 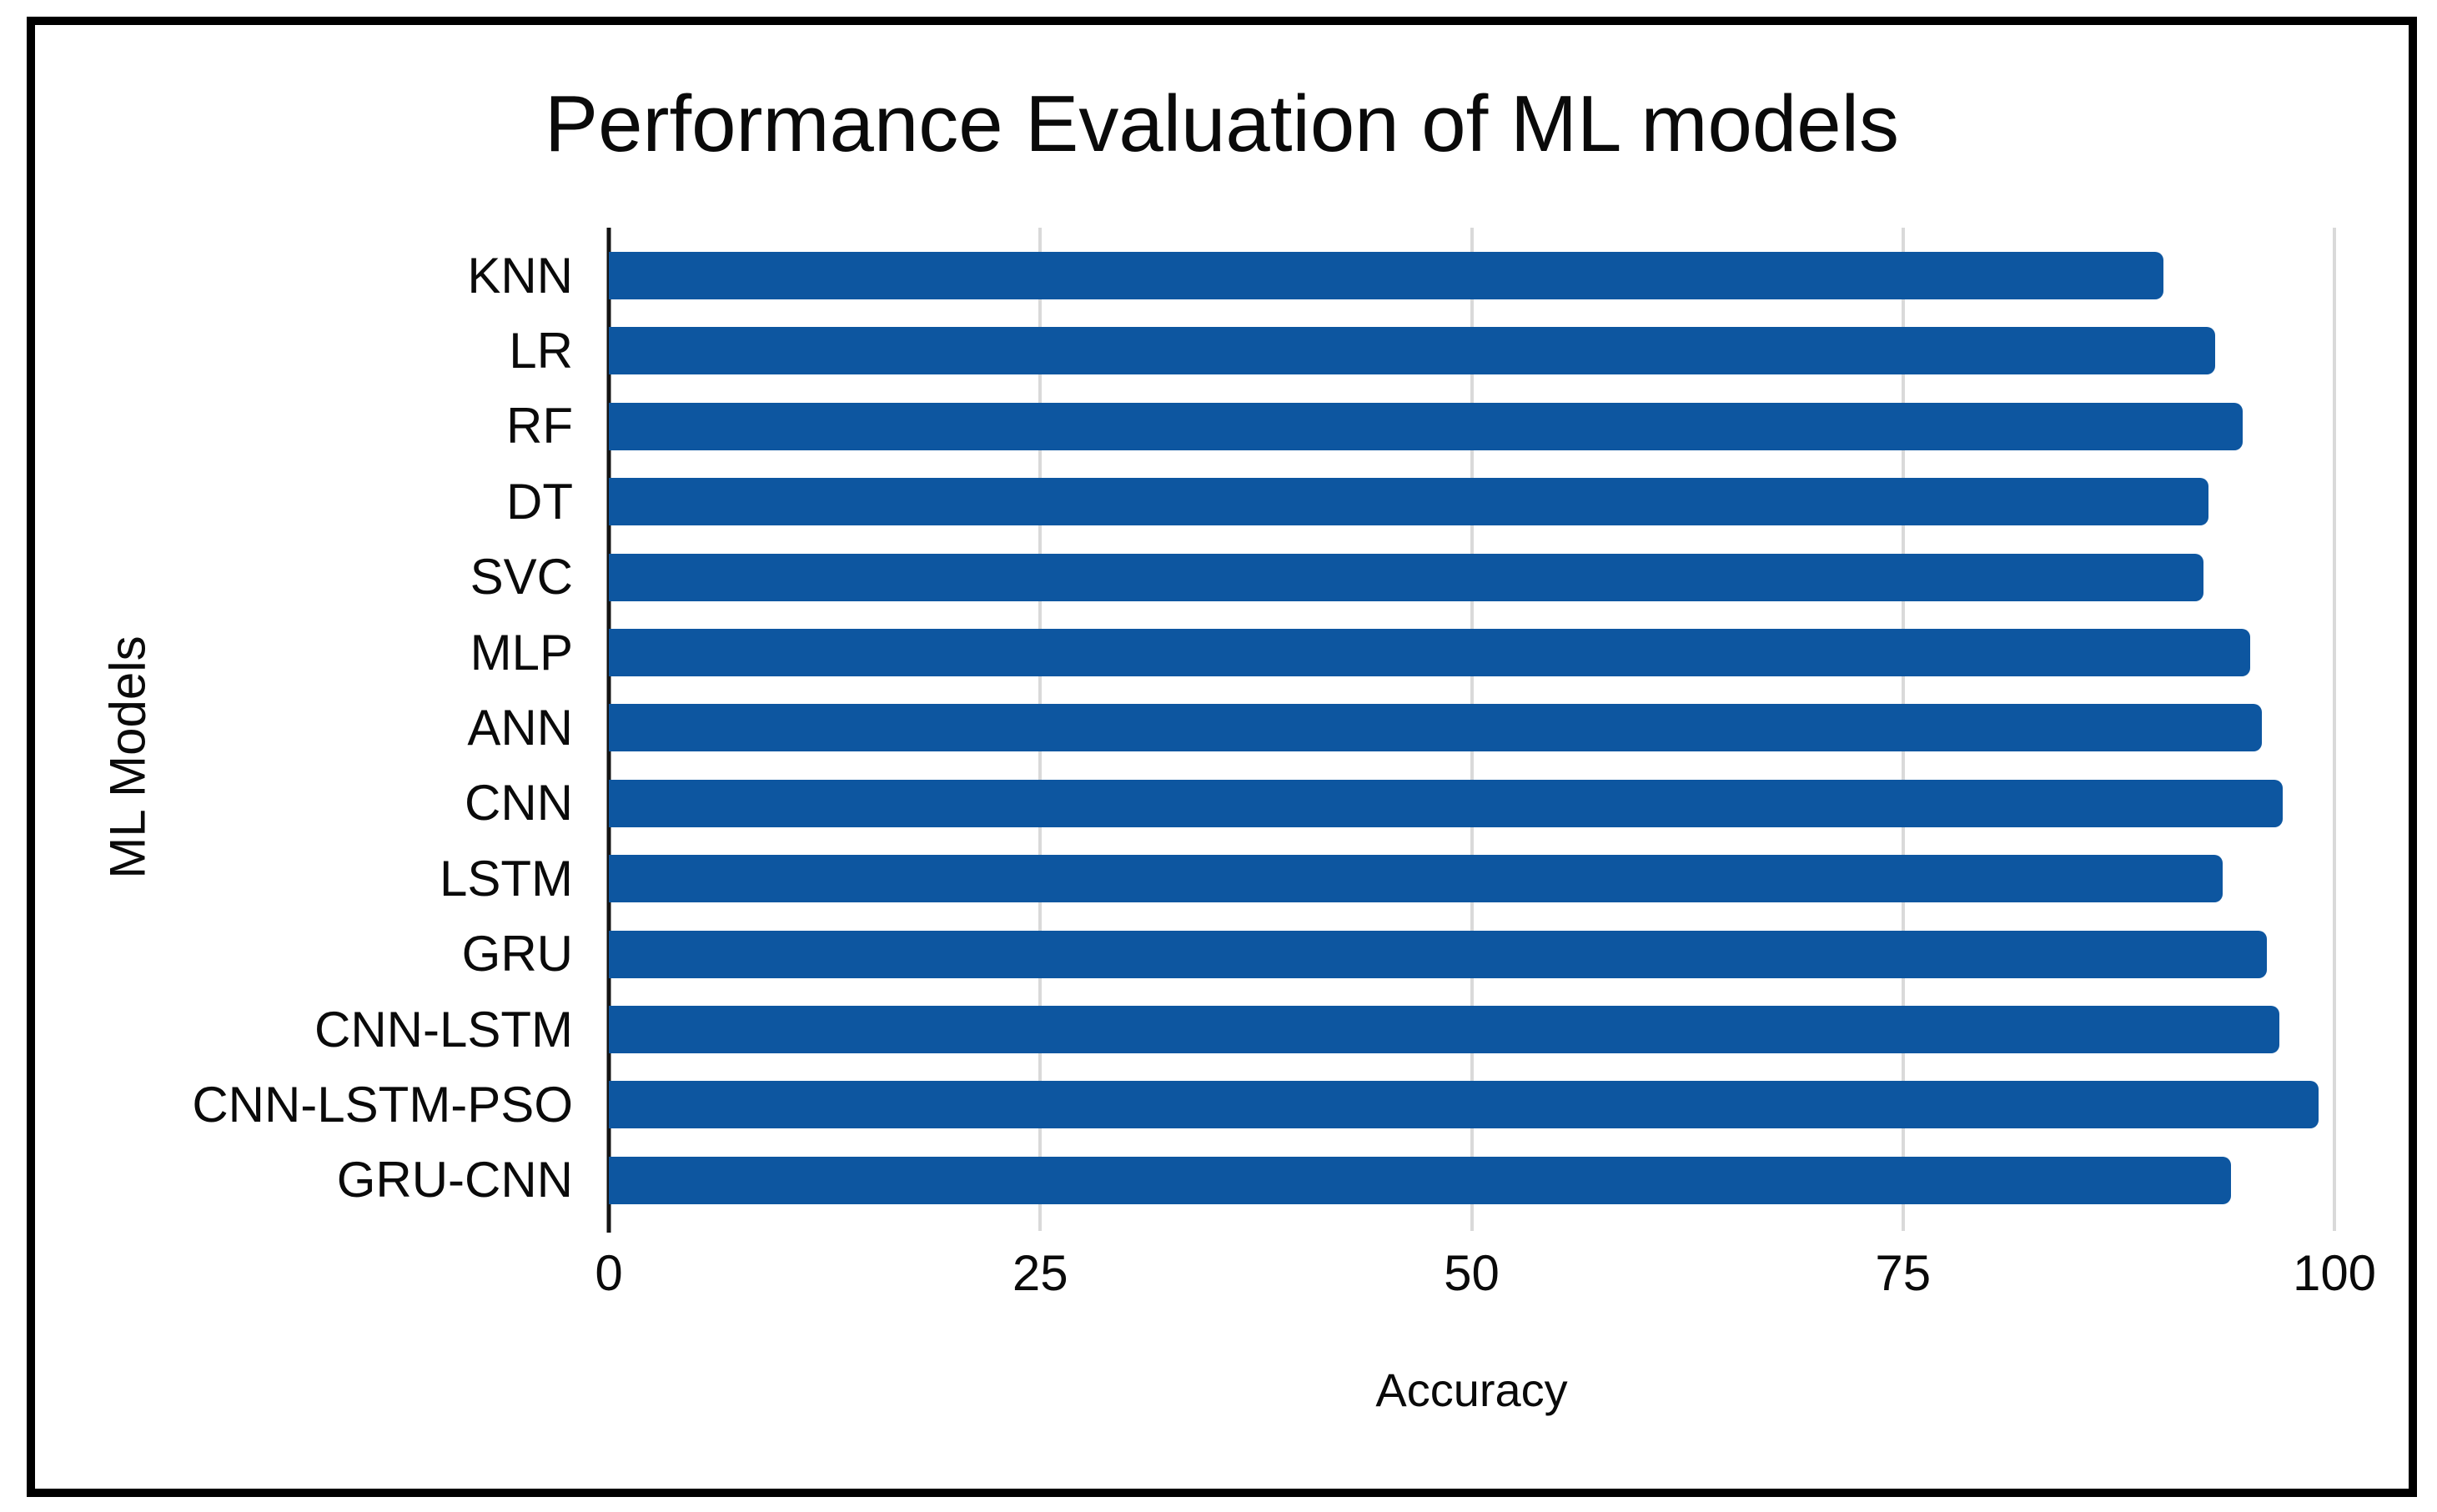 What do you see at coordinates (541, 350) in the screenshot?
I see `y-category-label-lr: LR` at bounding box center [541, 350].